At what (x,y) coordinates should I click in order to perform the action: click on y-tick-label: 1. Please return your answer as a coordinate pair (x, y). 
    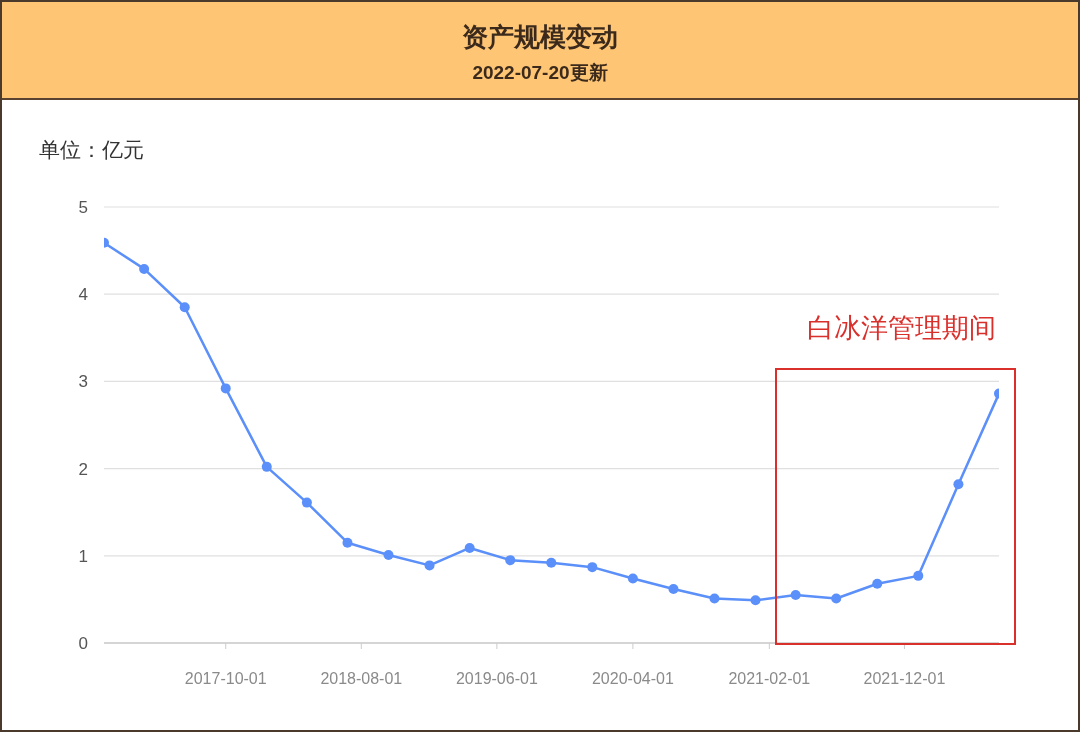
    Looking at the image, I should click on (83, 556).